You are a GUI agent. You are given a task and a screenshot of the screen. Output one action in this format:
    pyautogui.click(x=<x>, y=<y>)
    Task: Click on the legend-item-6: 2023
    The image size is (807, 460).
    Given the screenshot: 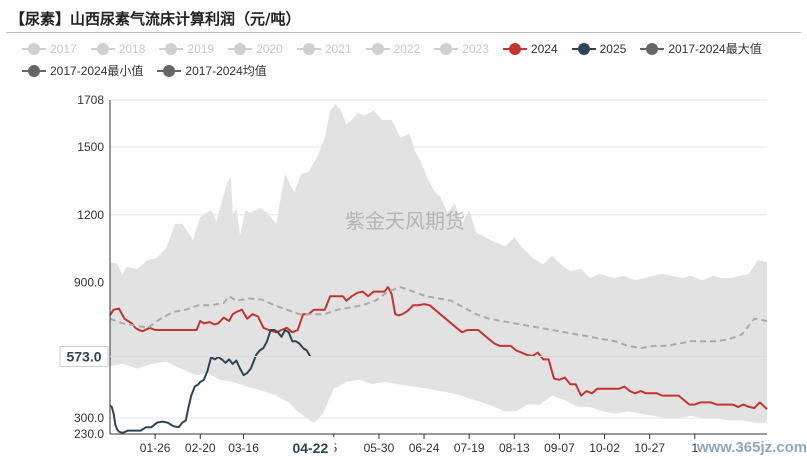 What is the action you would take?
    pyautogui.click(x=461, y=49)
    